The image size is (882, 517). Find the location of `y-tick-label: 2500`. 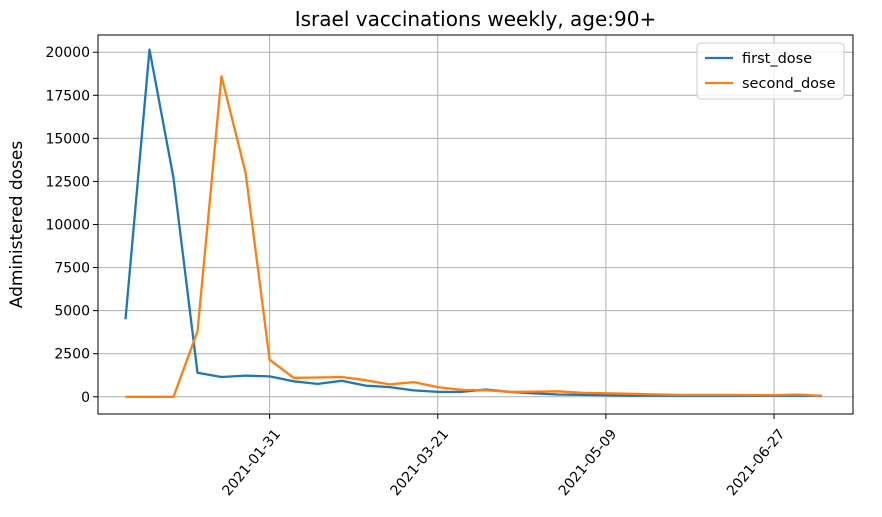

y-tick-label: 2500 is located at coordinates (72, 355).